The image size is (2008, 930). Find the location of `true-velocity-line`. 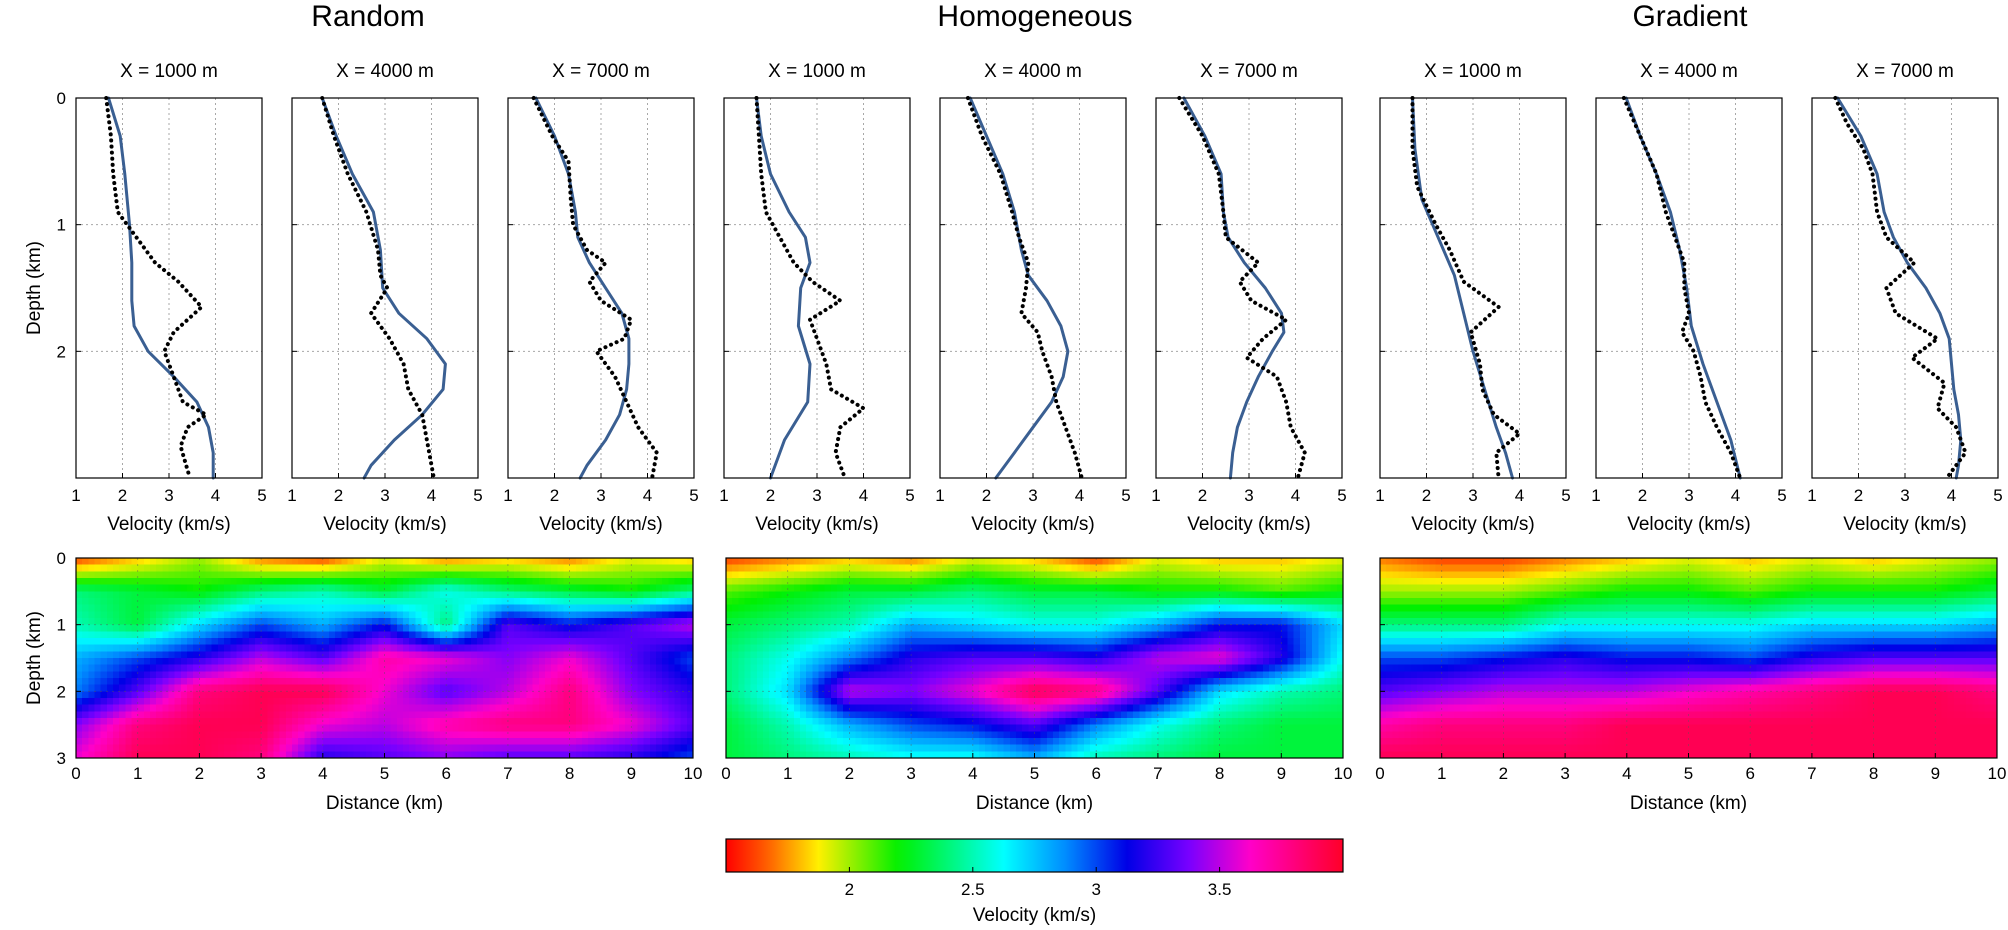

true-velocity-line is located at coordinates (1682, 288).